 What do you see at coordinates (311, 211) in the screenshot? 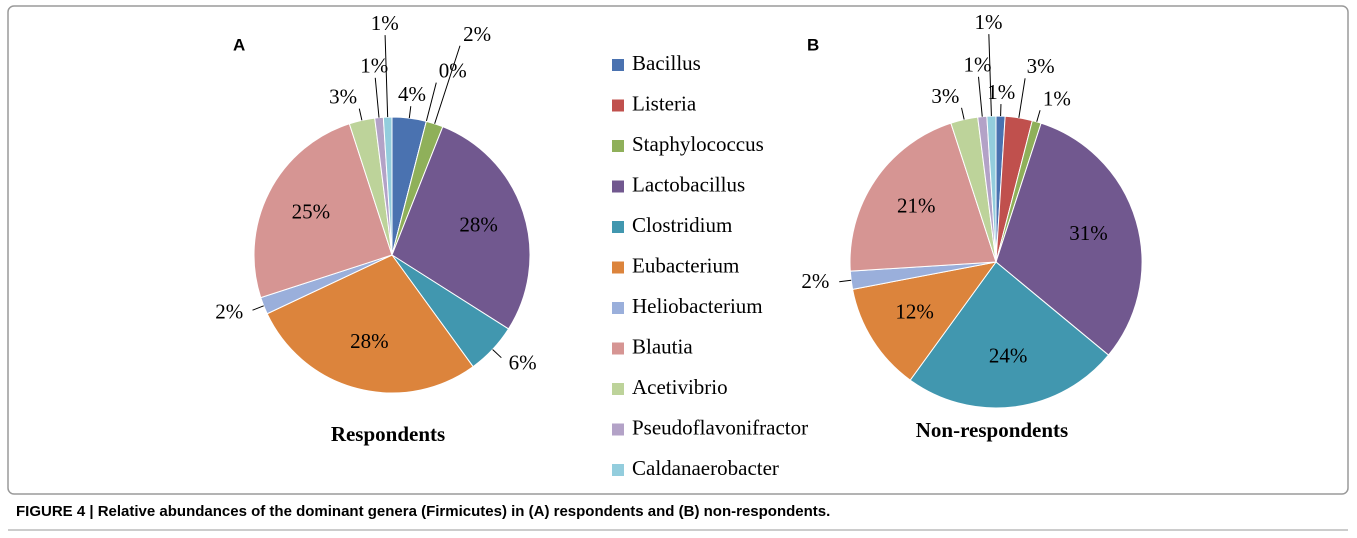
I see `data-label: 25%` at bounding box center [311, 211].